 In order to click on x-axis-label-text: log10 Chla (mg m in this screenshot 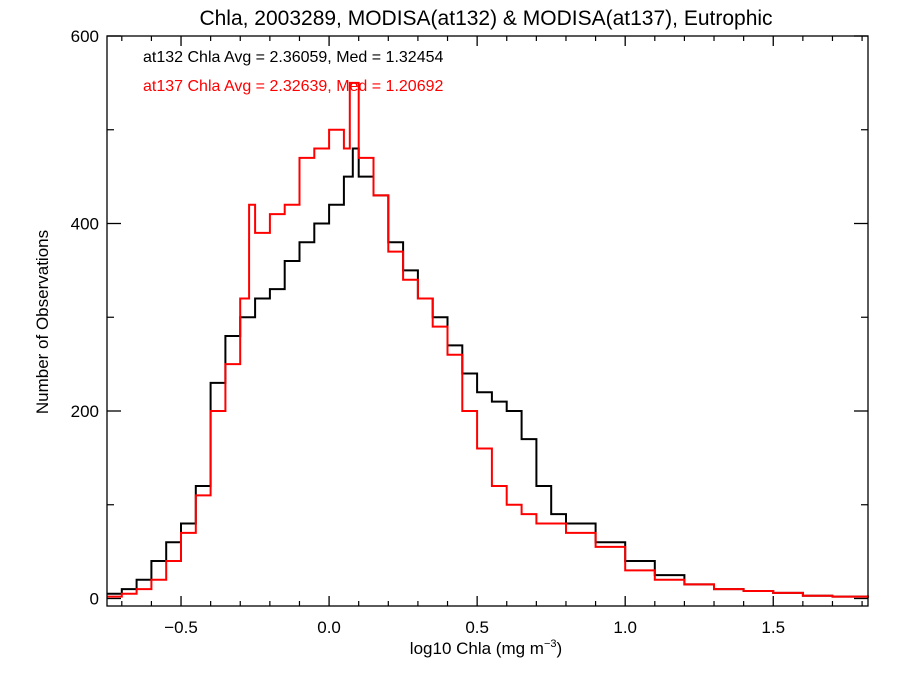, I will do `click(477, 648)`.